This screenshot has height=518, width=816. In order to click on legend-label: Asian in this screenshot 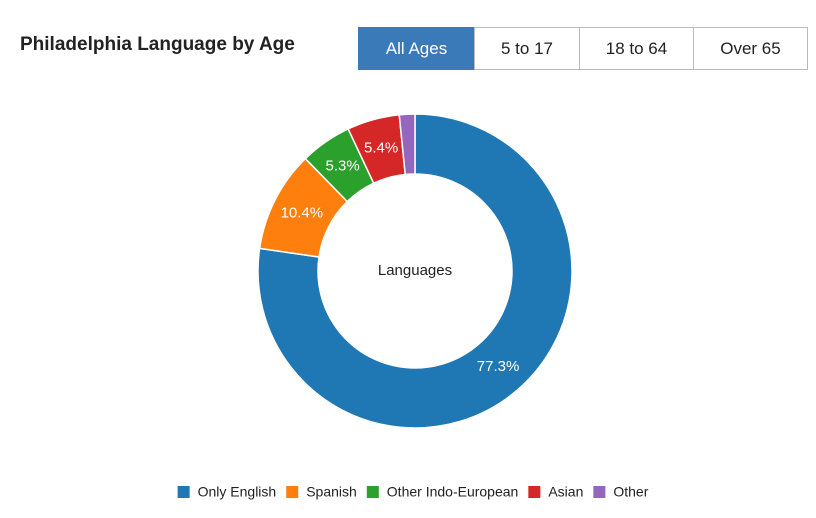, I will do `click(565, 492)`.